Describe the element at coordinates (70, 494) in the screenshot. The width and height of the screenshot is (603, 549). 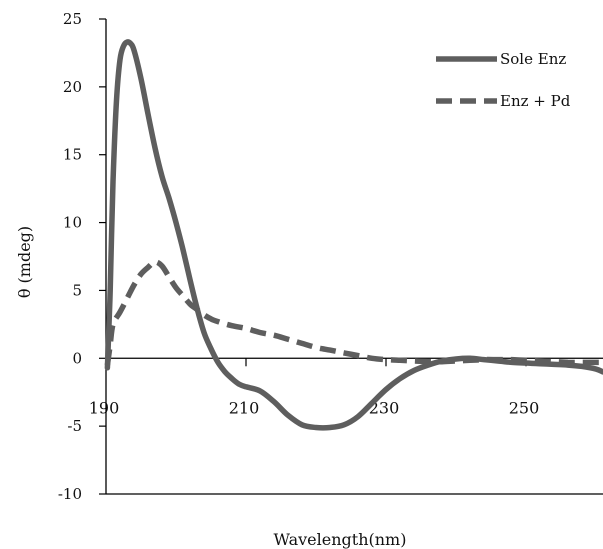
I see `y-tick-label: -10` at that location.